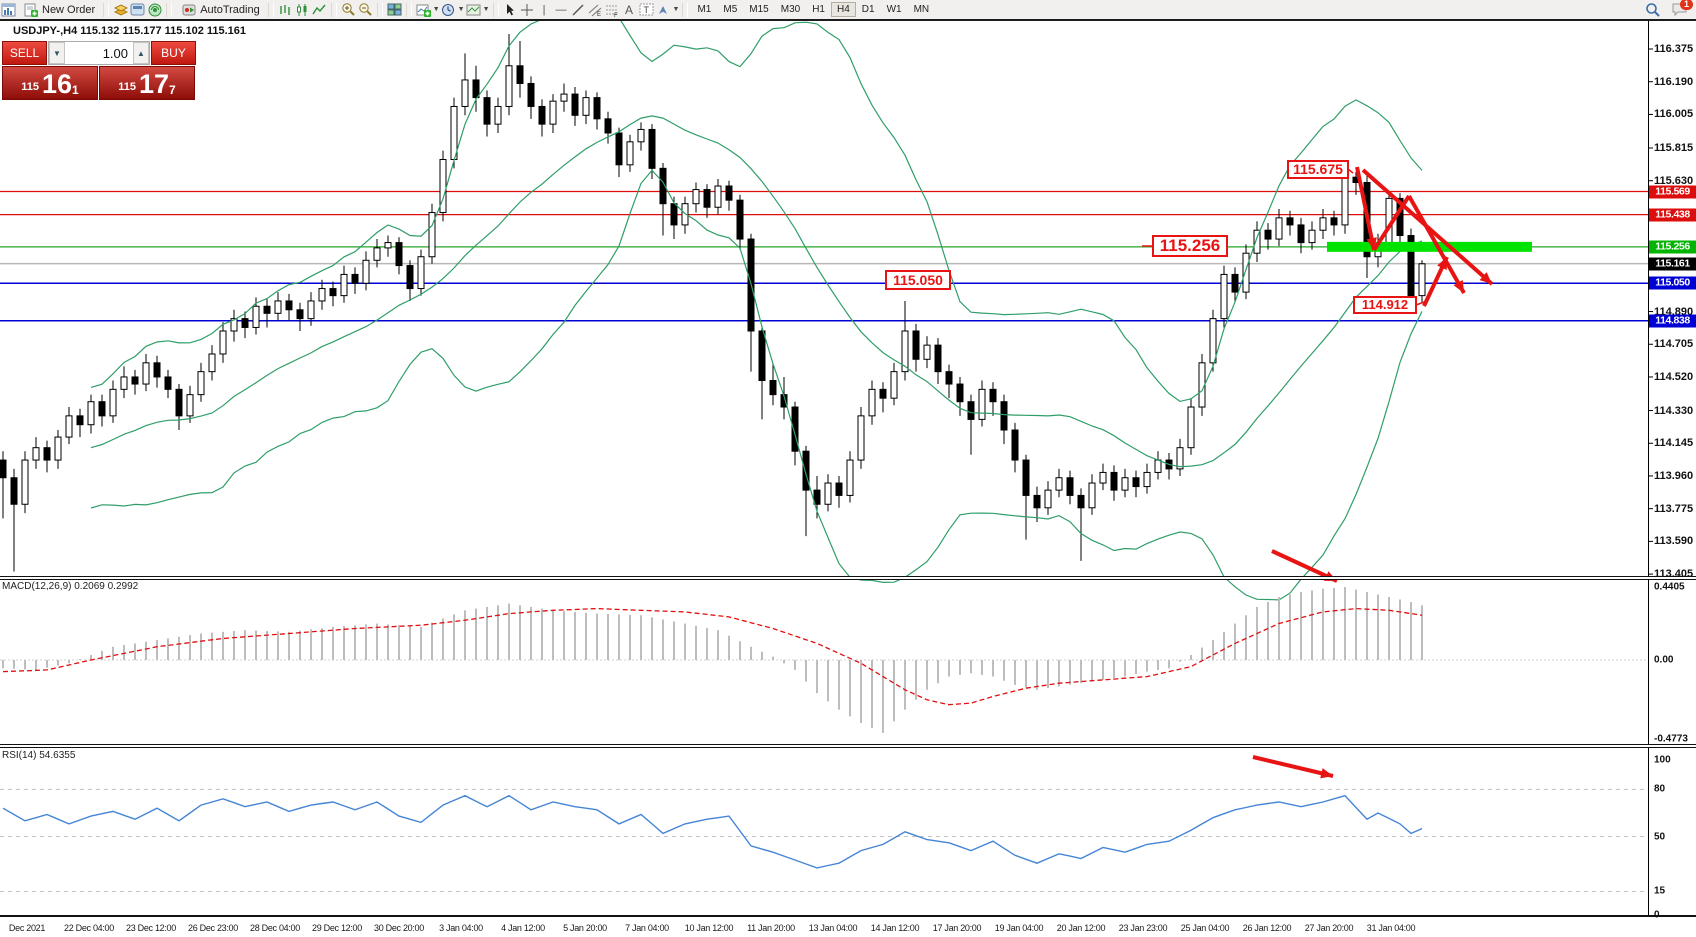 The image size is (1696, 937). I want to click on price-axis-tick: 116.190, so click(1674, 81).